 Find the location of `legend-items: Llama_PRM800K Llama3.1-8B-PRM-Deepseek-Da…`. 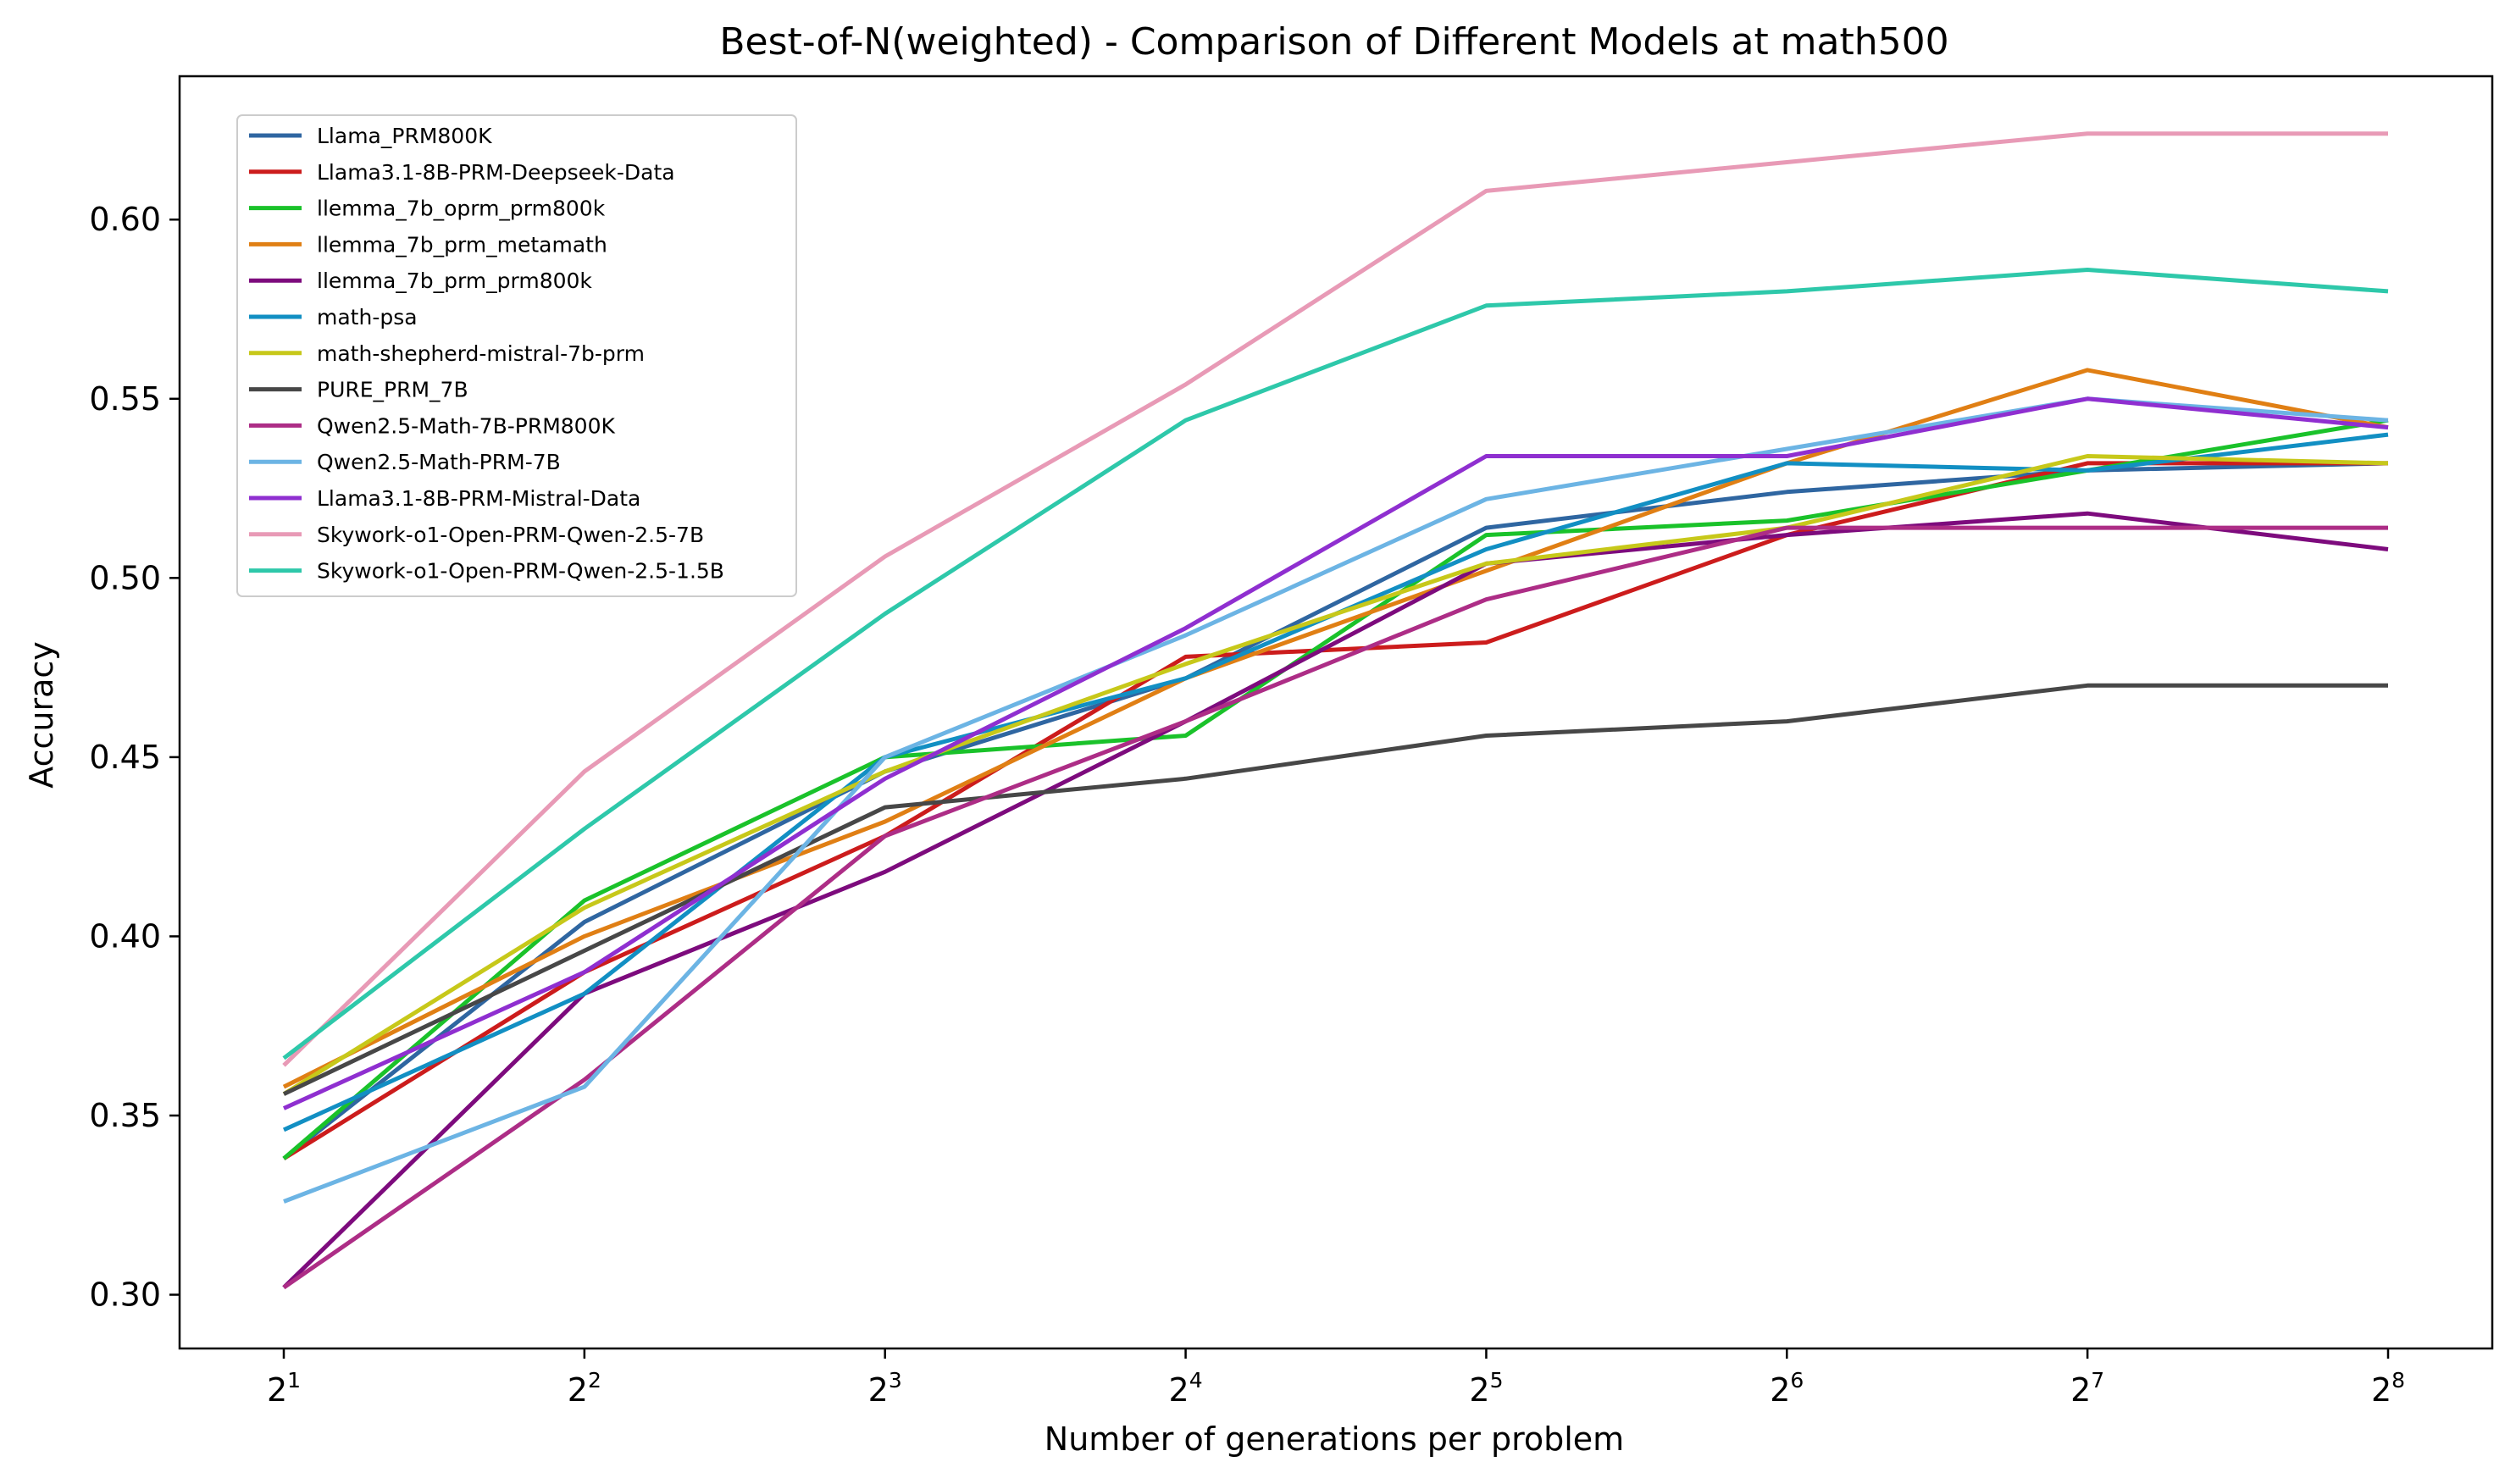

legend-items: Llama_PRM800K Llama3.1-8B-PRM-Deepseek-Da… is located at coordinates (487, 354).